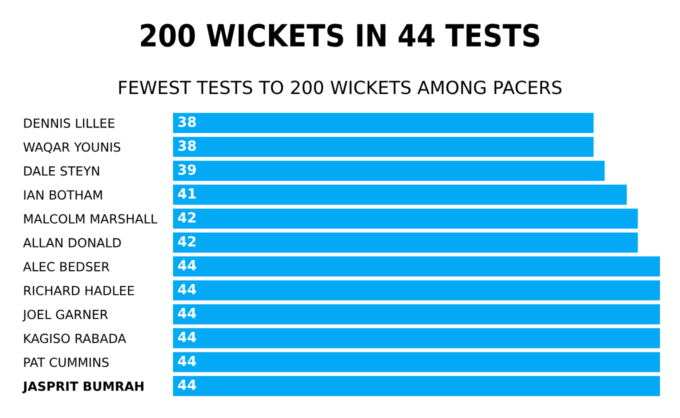 The image size is (680, 418). I want to click on y-tick-label: WAQAR YOUNIS, so click(71, 148).